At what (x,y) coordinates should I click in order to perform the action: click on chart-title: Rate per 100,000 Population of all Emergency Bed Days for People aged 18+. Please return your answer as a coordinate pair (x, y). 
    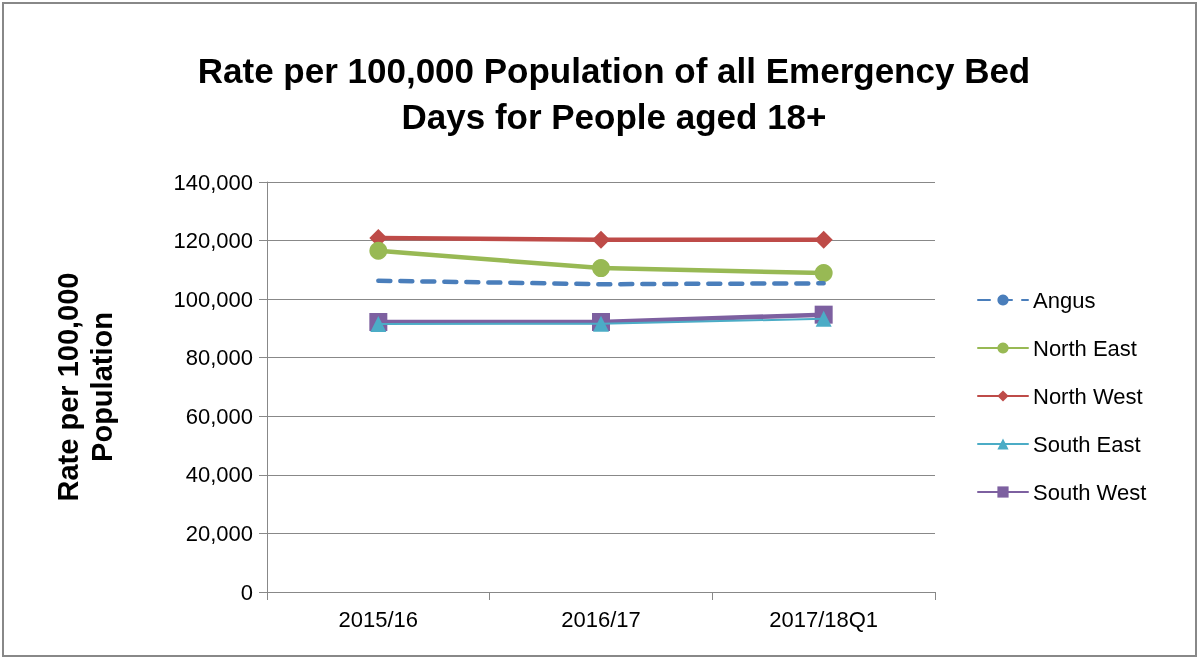
    Looking at the image, I should click on (614, 93).